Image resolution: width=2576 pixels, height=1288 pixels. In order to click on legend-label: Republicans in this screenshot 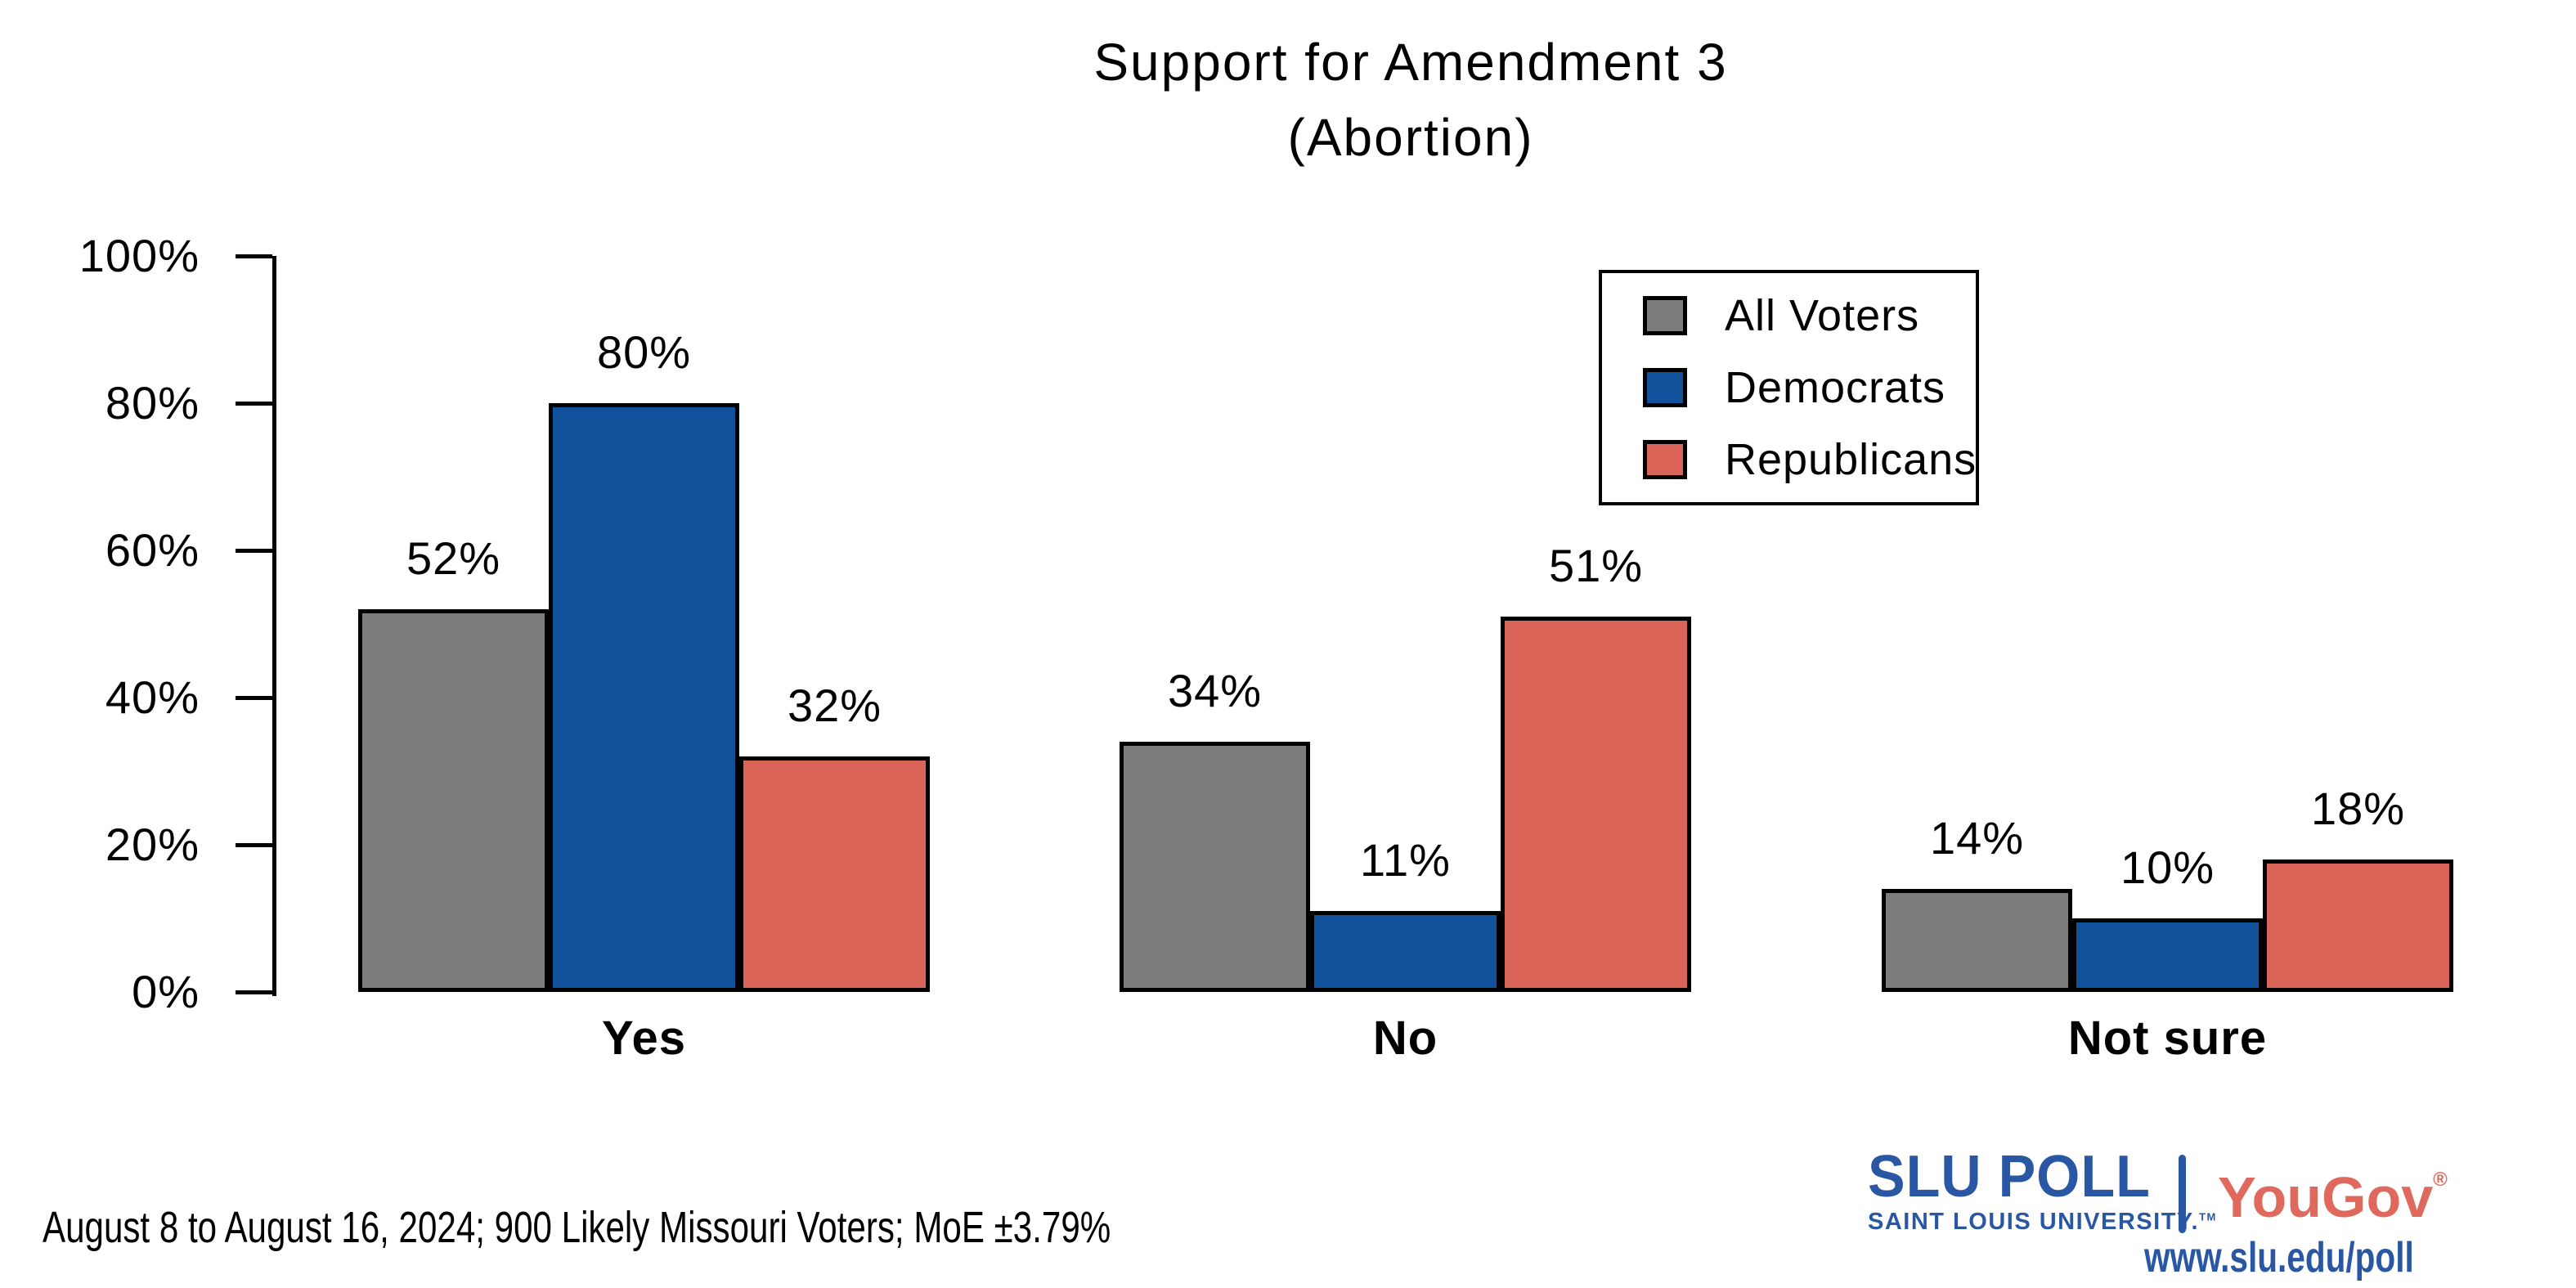, I will do `click(1851, 460)`.